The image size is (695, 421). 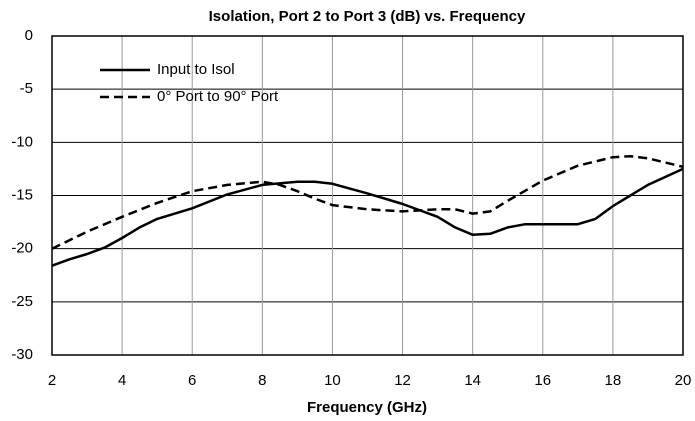 I want to click on x-tick-label: 6, so click(x=192, y=380).